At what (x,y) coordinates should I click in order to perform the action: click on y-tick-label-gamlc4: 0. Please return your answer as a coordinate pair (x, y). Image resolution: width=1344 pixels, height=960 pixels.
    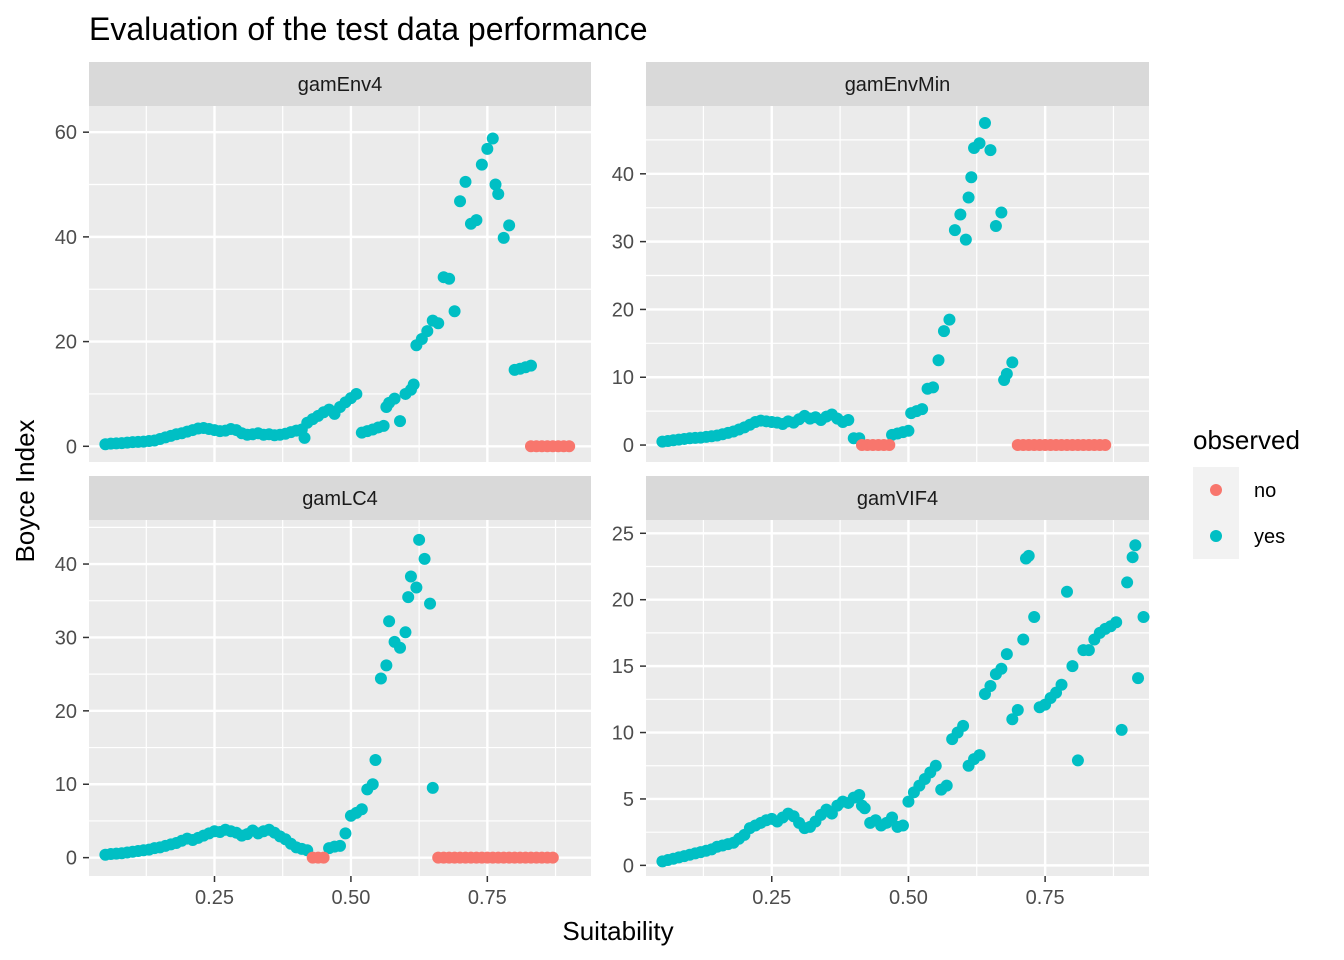
    Looking at the image, I should click on (71, 859).